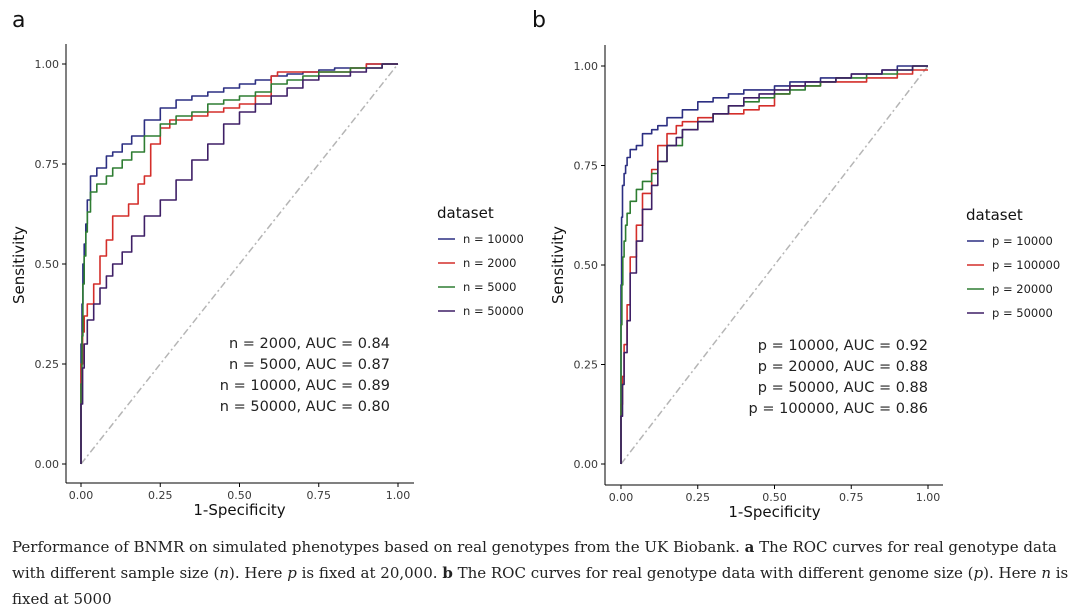 The width and height of the screenshot is (1080, 612). Describe the element at coordinates (749, 547) in the screenshot. I see `caption-label-a: a` at that location.